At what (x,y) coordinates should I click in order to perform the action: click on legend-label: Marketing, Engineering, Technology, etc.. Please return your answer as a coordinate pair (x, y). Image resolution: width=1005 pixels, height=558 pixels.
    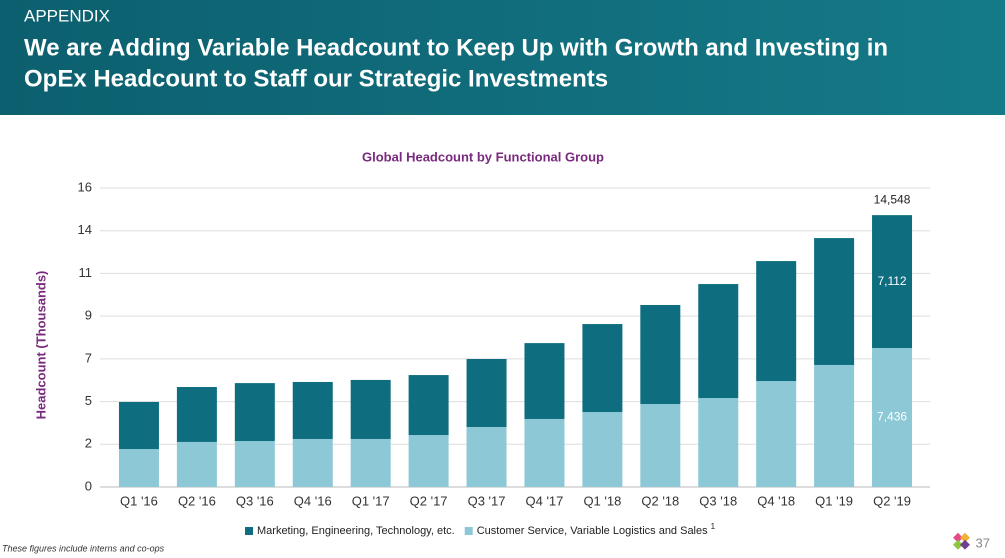
    Looking at the image, I should click on (356, 531).